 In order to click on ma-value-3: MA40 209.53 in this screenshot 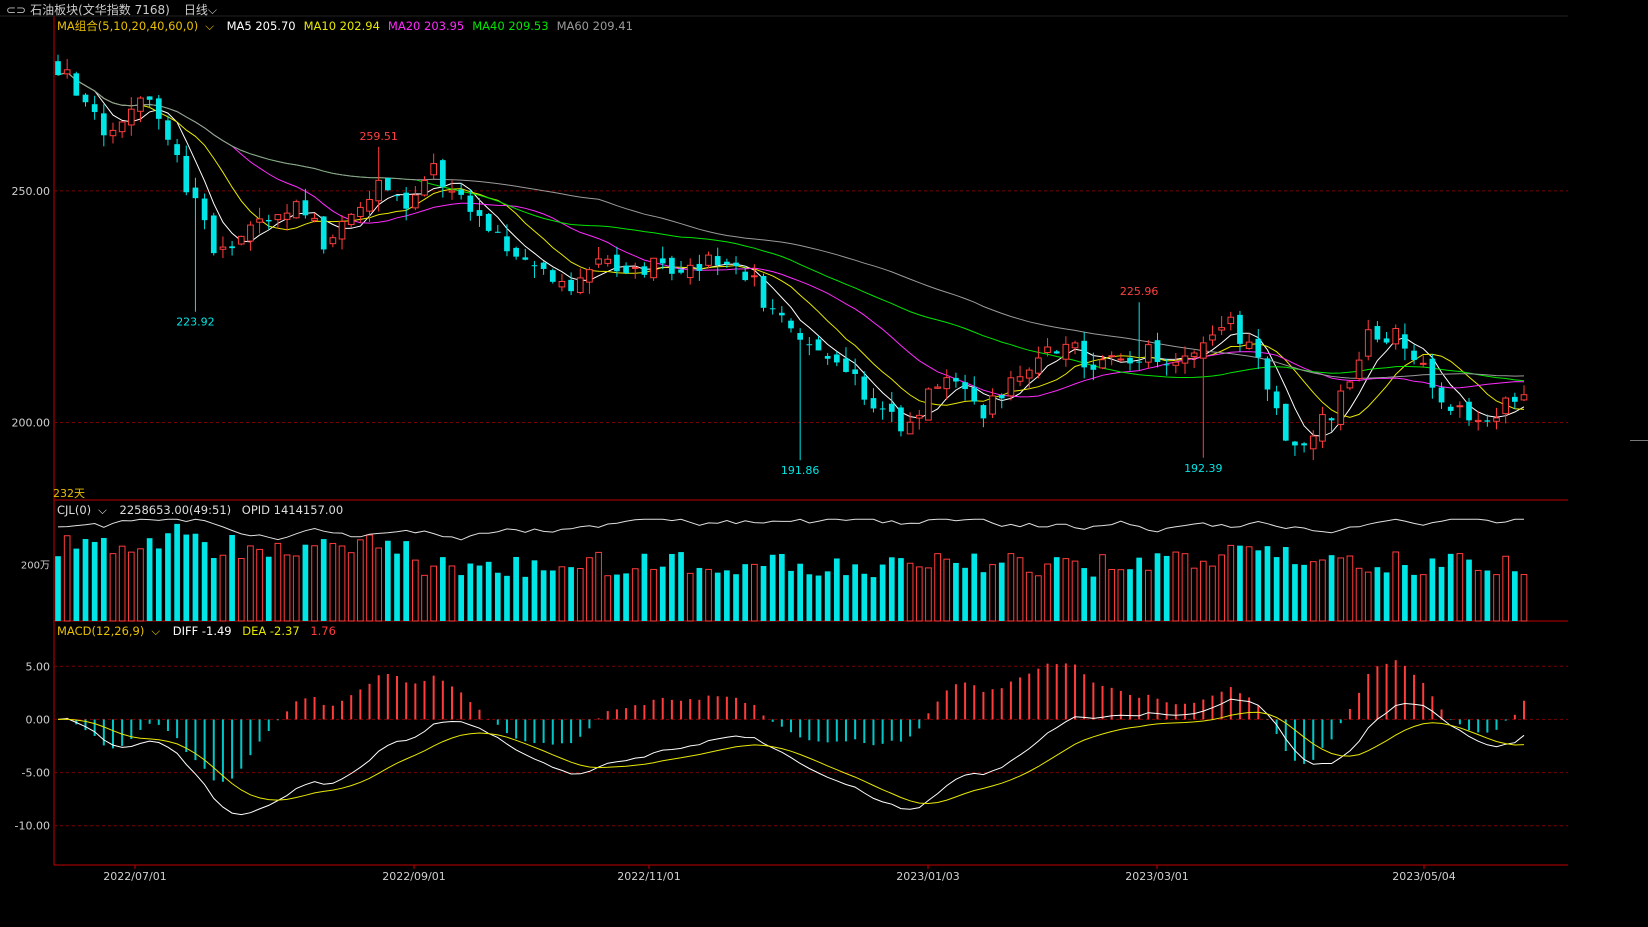, I will do `click(510, 26)`.